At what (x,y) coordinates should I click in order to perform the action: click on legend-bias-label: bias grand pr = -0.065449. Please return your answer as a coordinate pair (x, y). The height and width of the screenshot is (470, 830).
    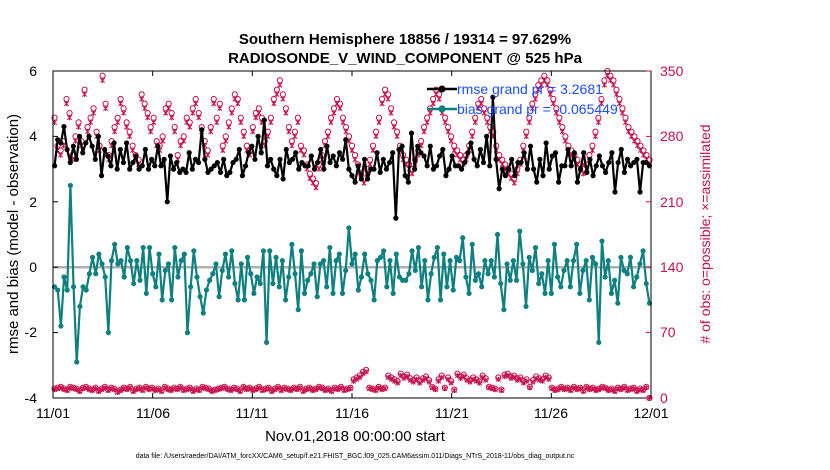
    Looking at the image, I should click on (537, 109).